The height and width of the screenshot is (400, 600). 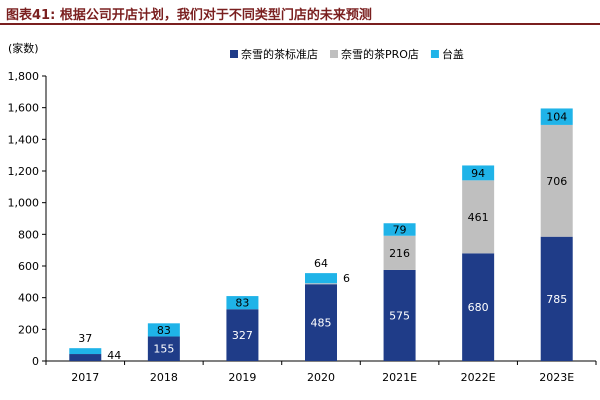 I want to click on y-tick-label: 1,600, so click(x=24, y=108).